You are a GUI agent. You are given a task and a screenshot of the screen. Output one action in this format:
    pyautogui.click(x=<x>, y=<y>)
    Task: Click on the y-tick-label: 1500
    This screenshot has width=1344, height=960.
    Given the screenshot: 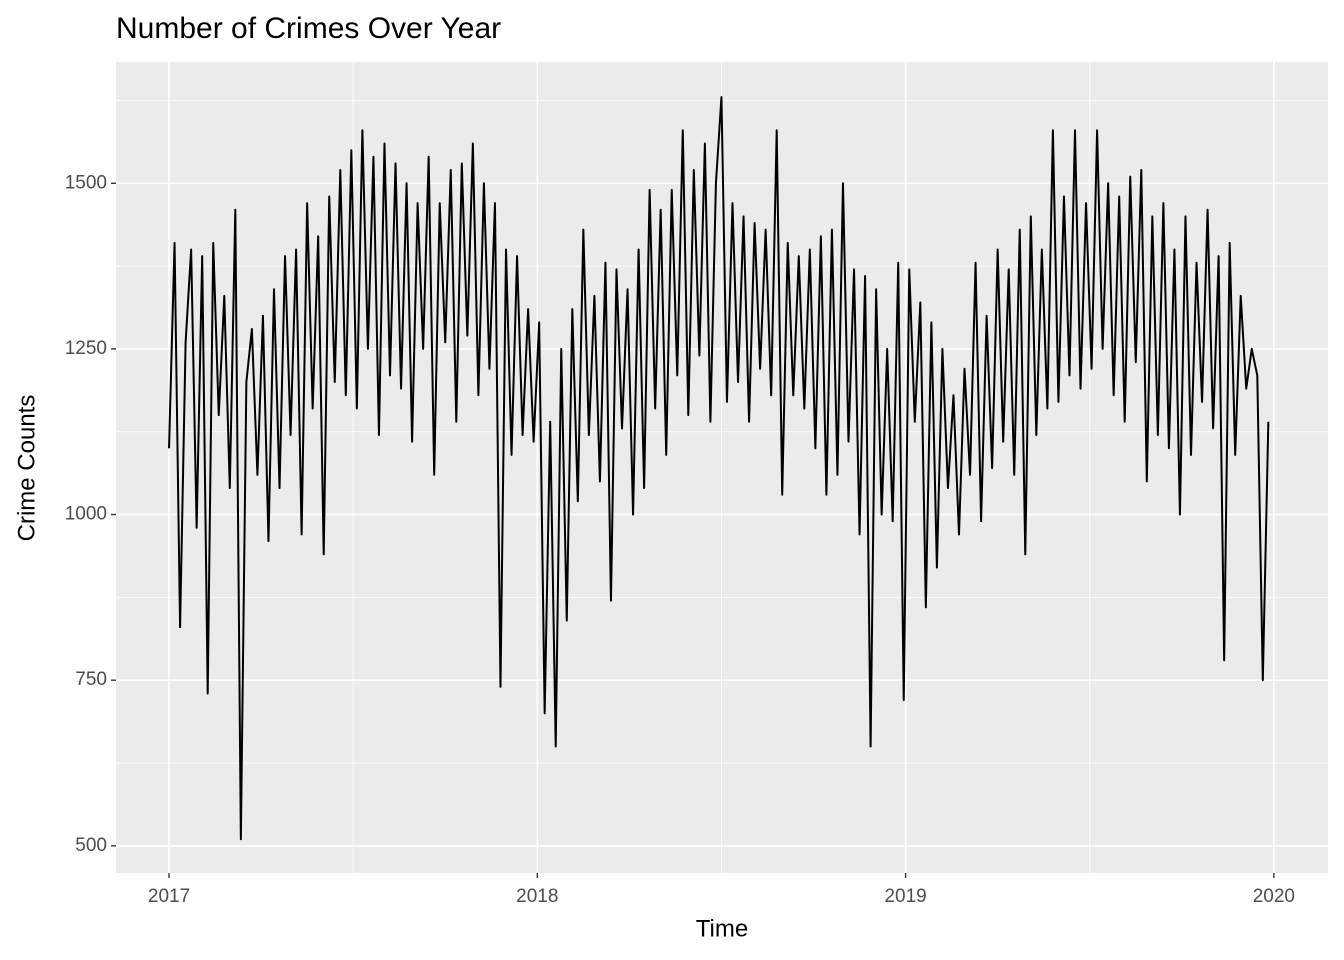 What is the action you would take?
    pyautogui.click(x=86, y=182)
    